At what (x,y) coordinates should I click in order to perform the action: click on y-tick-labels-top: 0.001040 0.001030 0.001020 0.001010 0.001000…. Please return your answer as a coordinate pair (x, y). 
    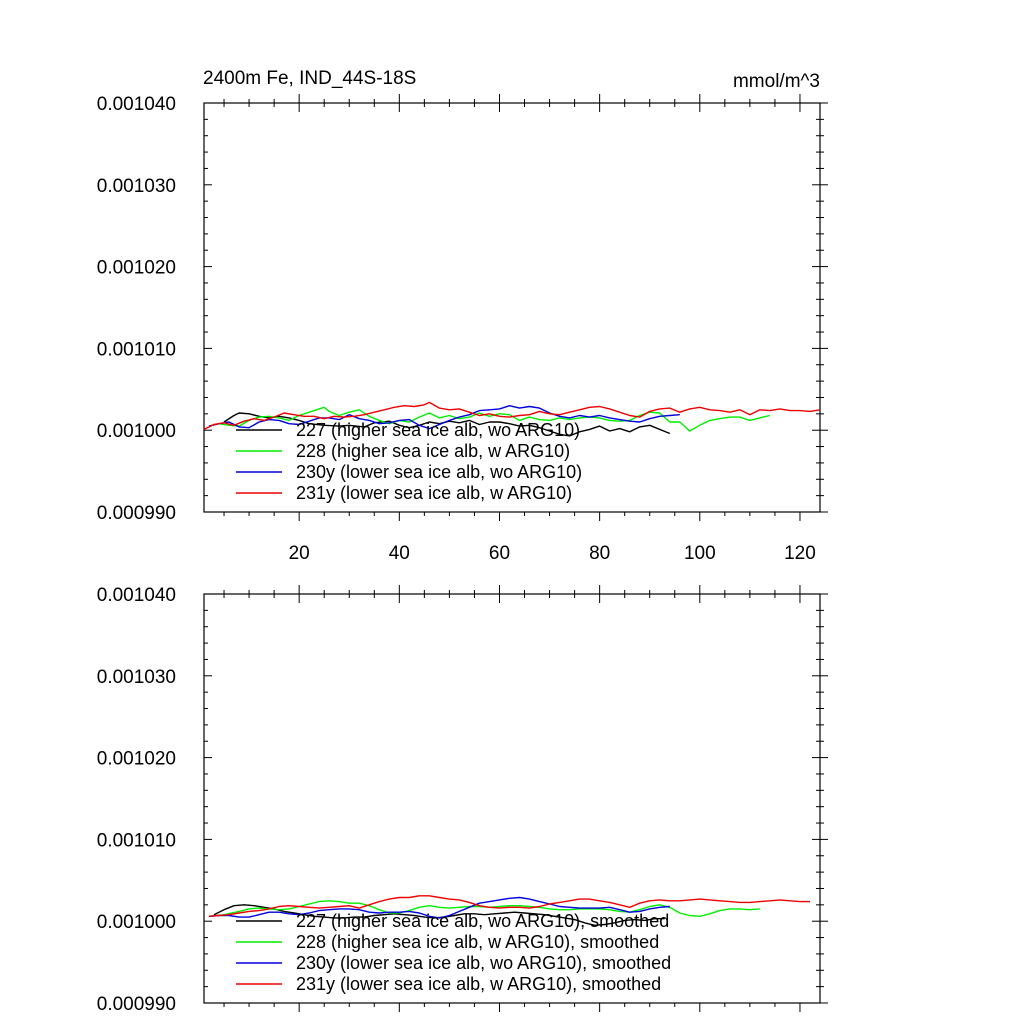
    Looking at the image, I should click on (136, 309).